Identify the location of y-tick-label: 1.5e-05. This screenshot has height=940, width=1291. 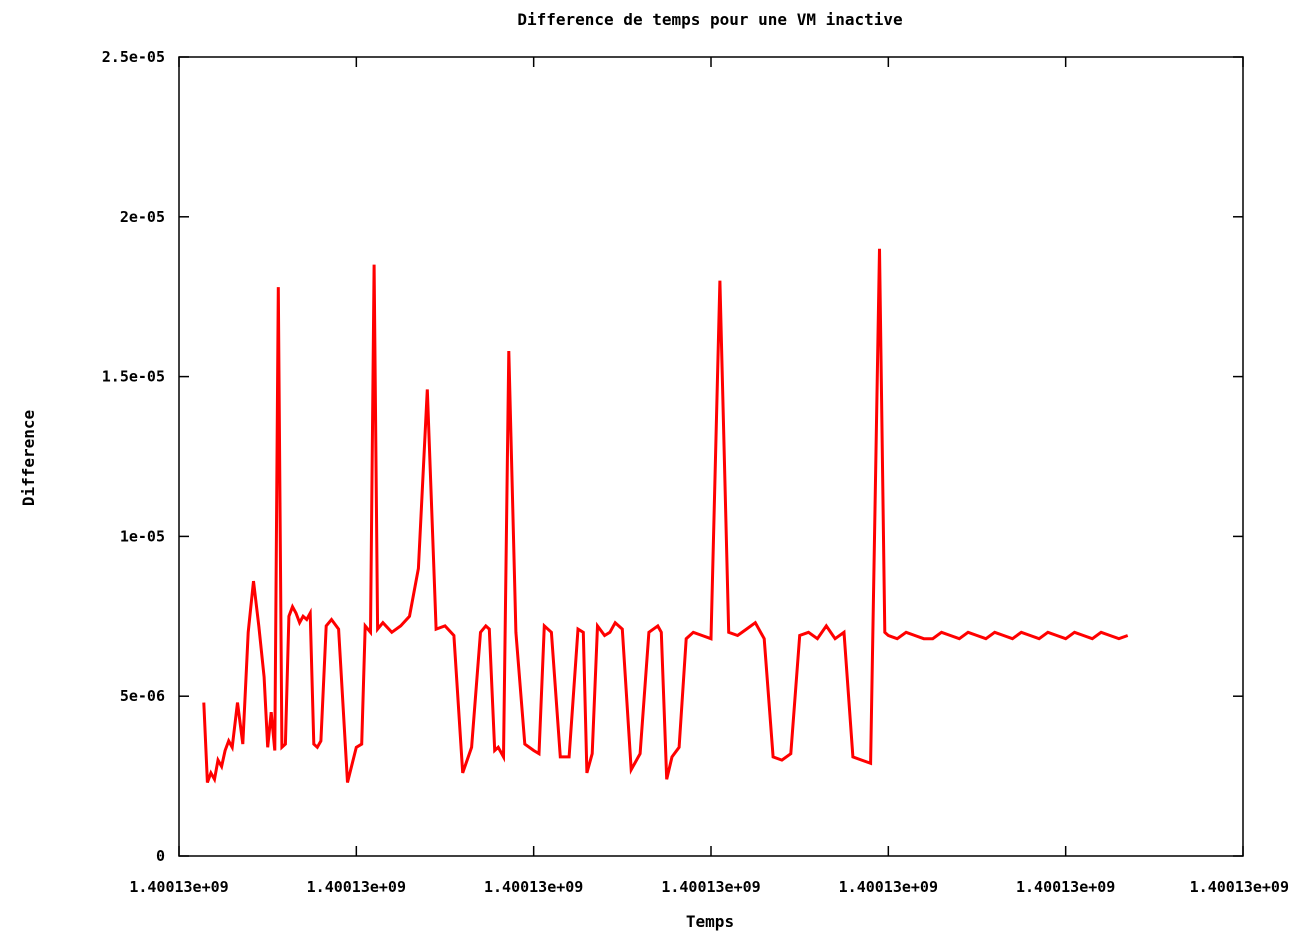
(133, 377).